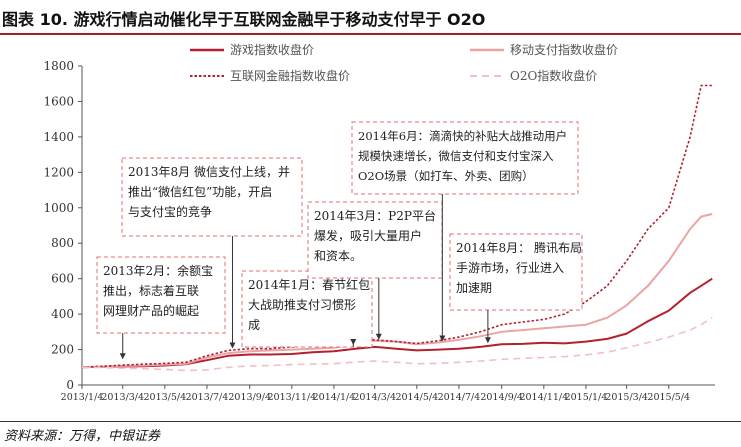 The height and width of the screenshot is (447, 741). Describe the element at coordinates (626, 397) in the screenshot. I see `x-tick-label: 2015/3/4` at that location.